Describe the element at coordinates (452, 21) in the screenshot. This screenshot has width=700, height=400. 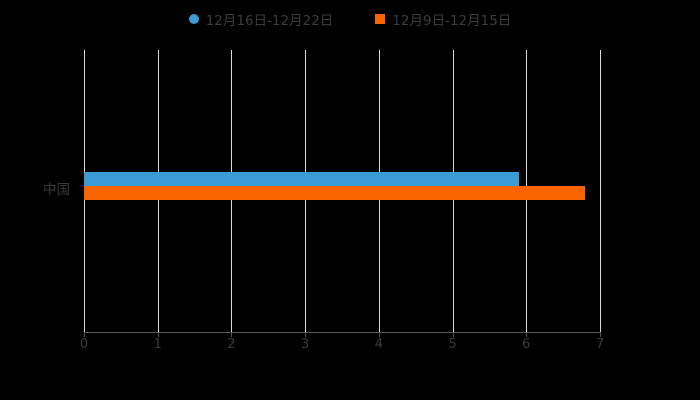
I see `legend-label-series-1: 12月9日-12月15日` at that location.